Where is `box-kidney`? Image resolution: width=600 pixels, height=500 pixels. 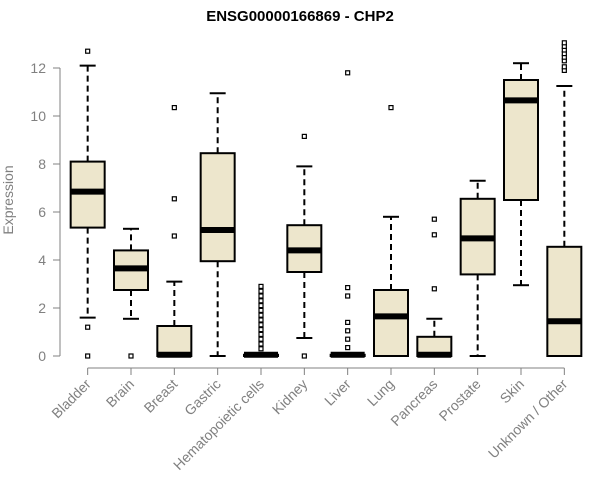
box-kidney is located at coordinates (304, 246).